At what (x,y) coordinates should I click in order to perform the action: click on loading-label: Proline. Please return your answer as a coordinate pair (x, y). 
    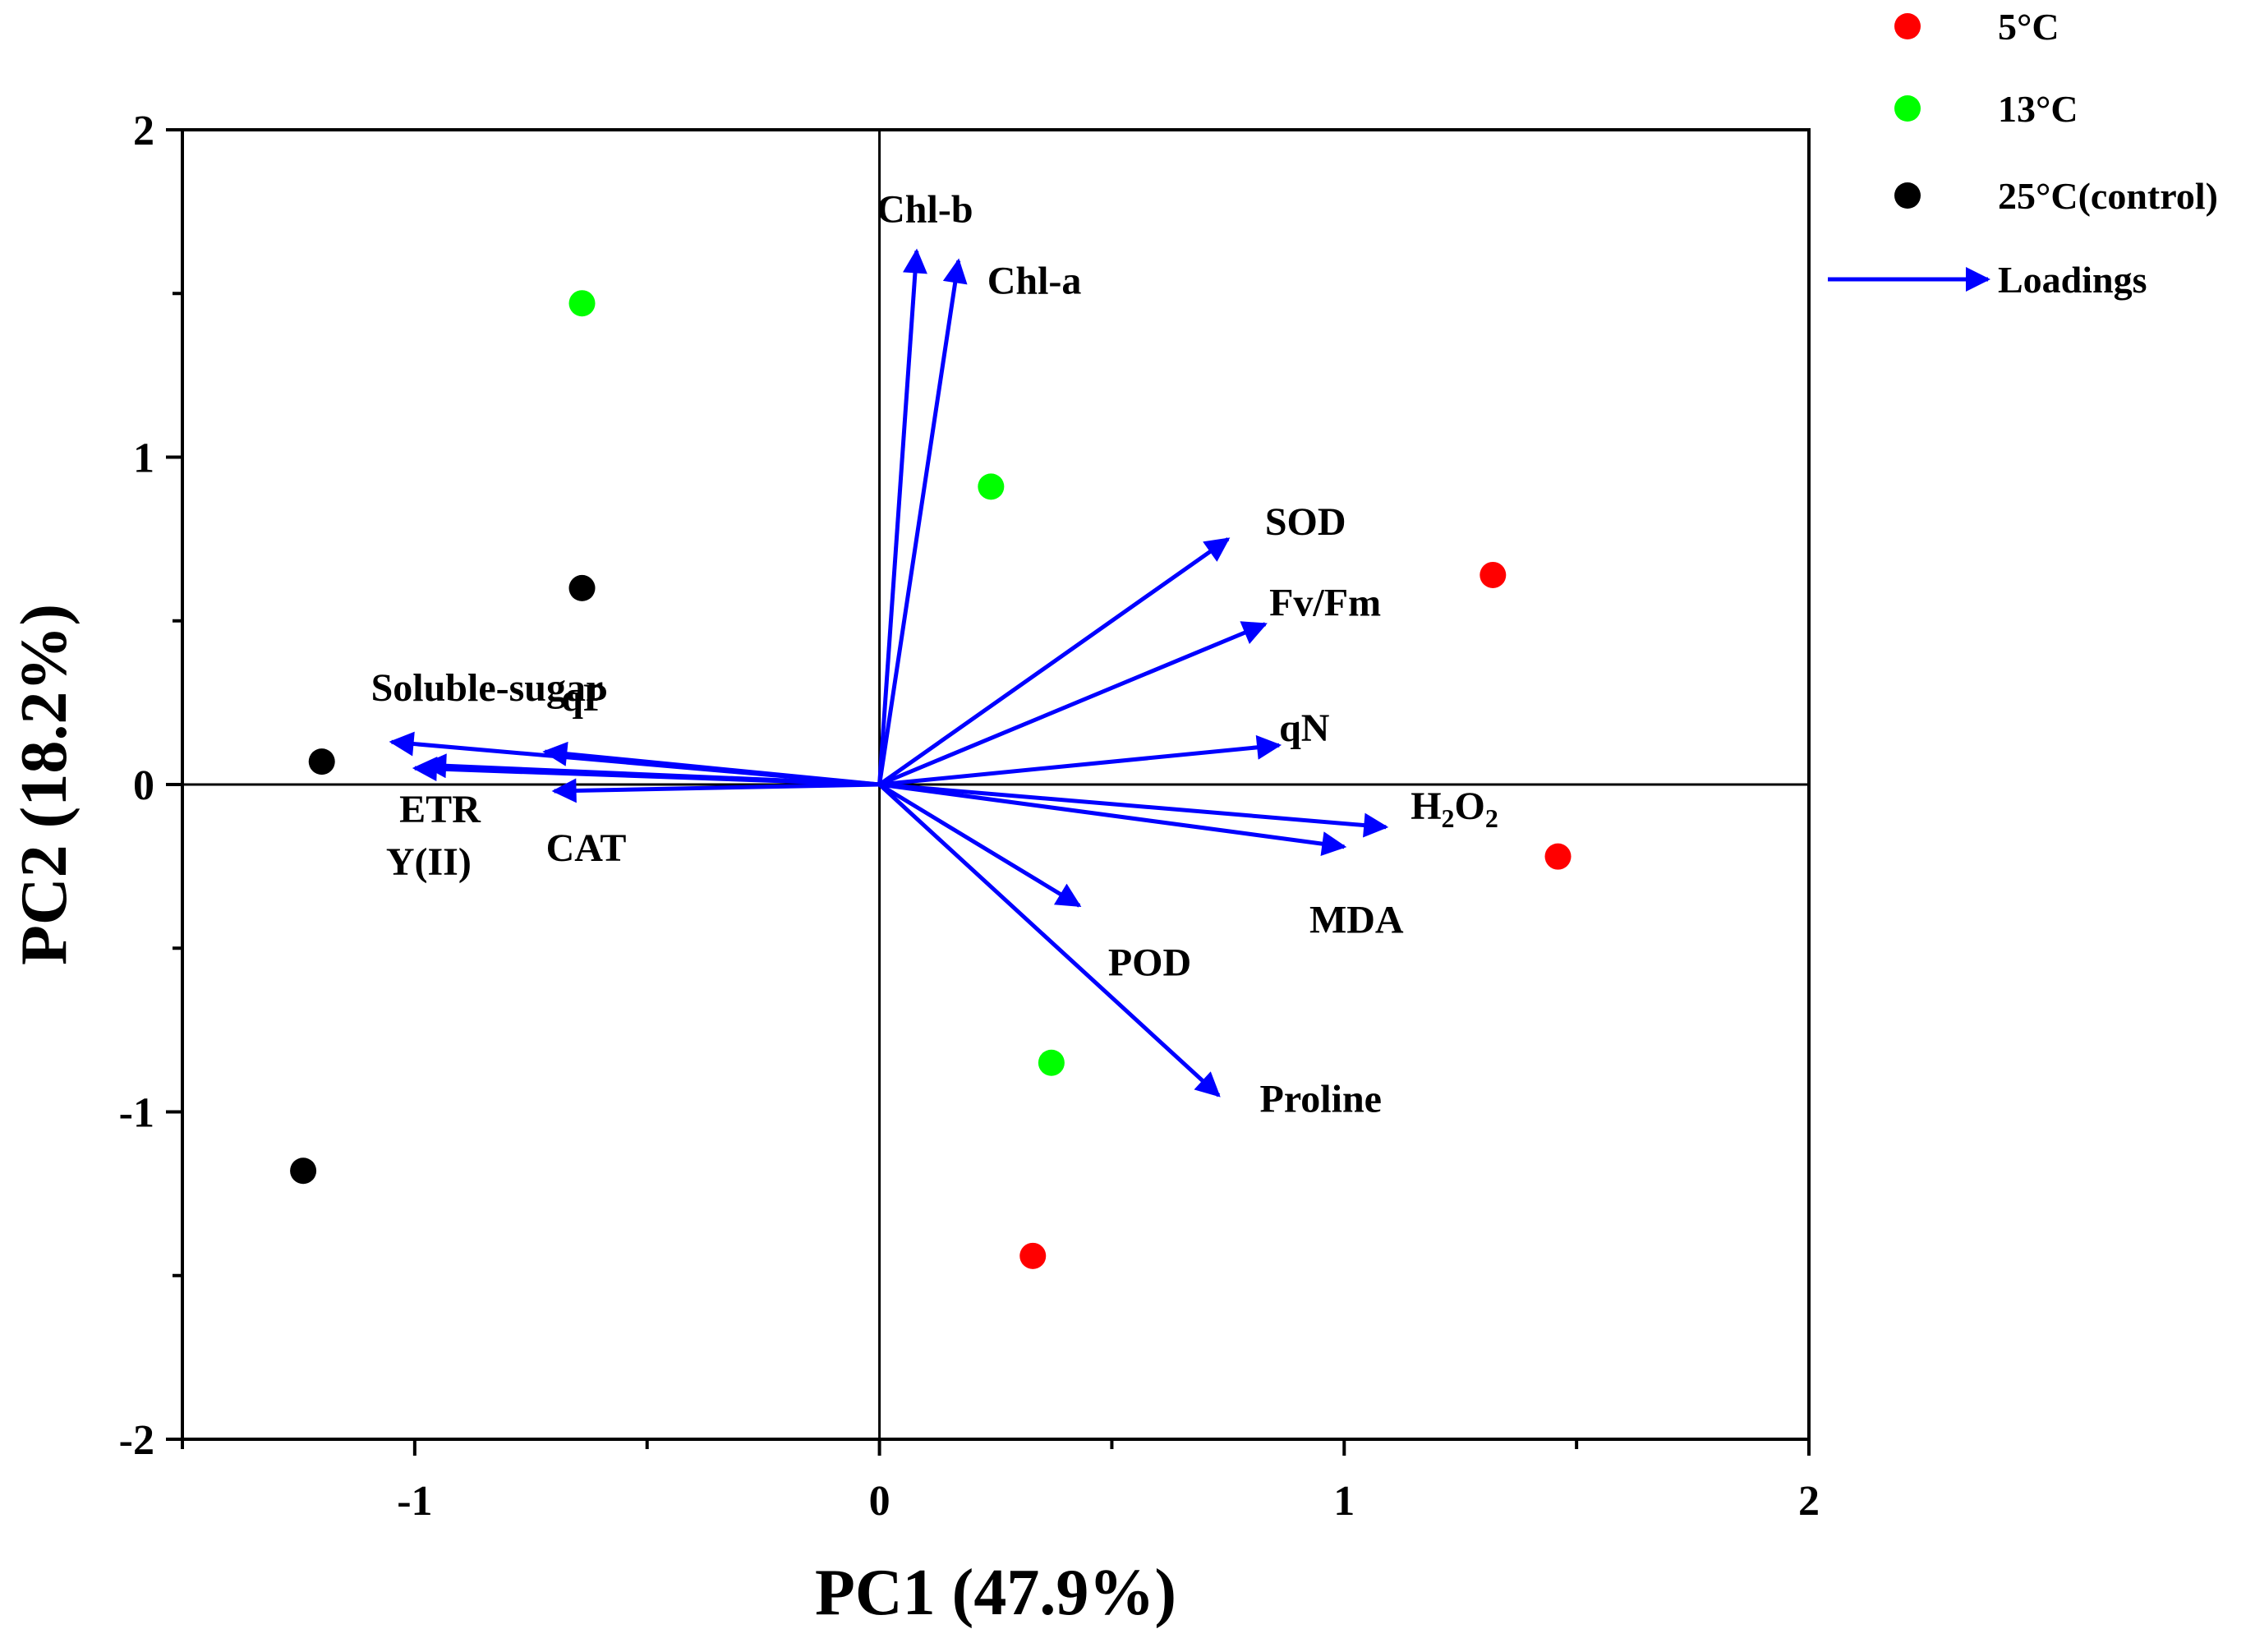
    Looking at the image, I should click on (1321, 1099).